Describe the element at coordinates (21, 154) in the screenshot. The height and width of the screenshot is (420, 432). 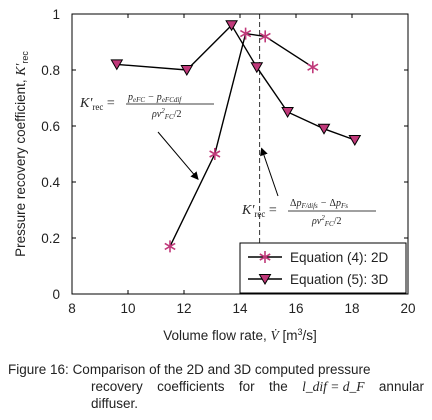
I see `y-axis-title: Pressure recovery coefficient, K′rec` at that location.